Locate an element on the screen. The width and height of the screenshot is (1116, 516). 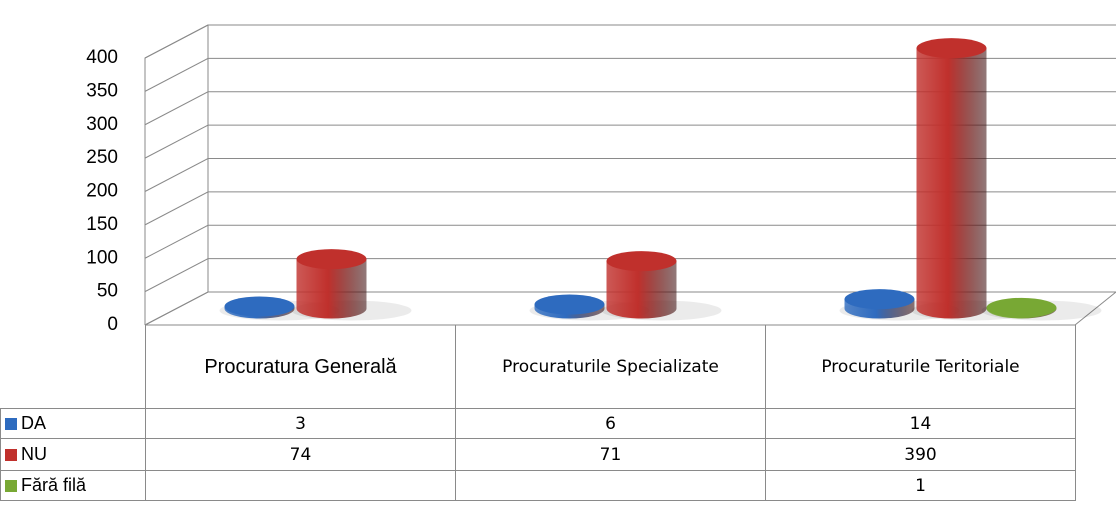
table-header: Procuraturile Specializate is located at coordinates (610, 367).